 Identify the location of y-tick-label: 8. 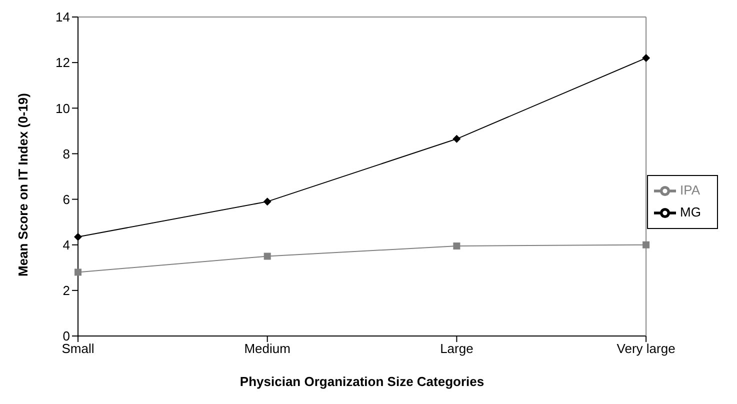
(66, 154).